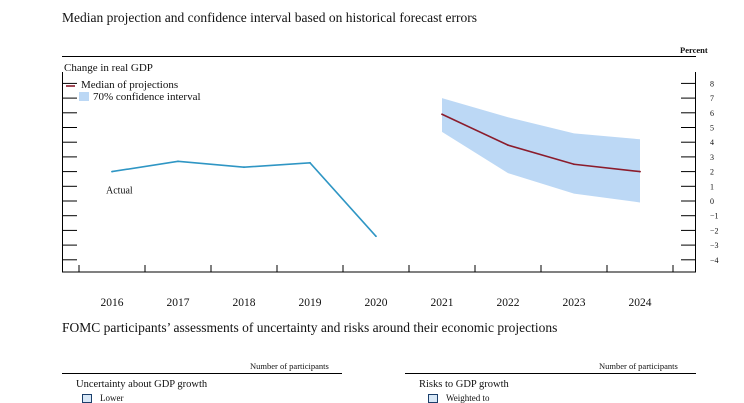 This screenshot has height=403, width=744. What do you see at coordinates (178, 303) in the screenshot?
I see `x-tick-label: 2017` at bounding box center [178, 303].